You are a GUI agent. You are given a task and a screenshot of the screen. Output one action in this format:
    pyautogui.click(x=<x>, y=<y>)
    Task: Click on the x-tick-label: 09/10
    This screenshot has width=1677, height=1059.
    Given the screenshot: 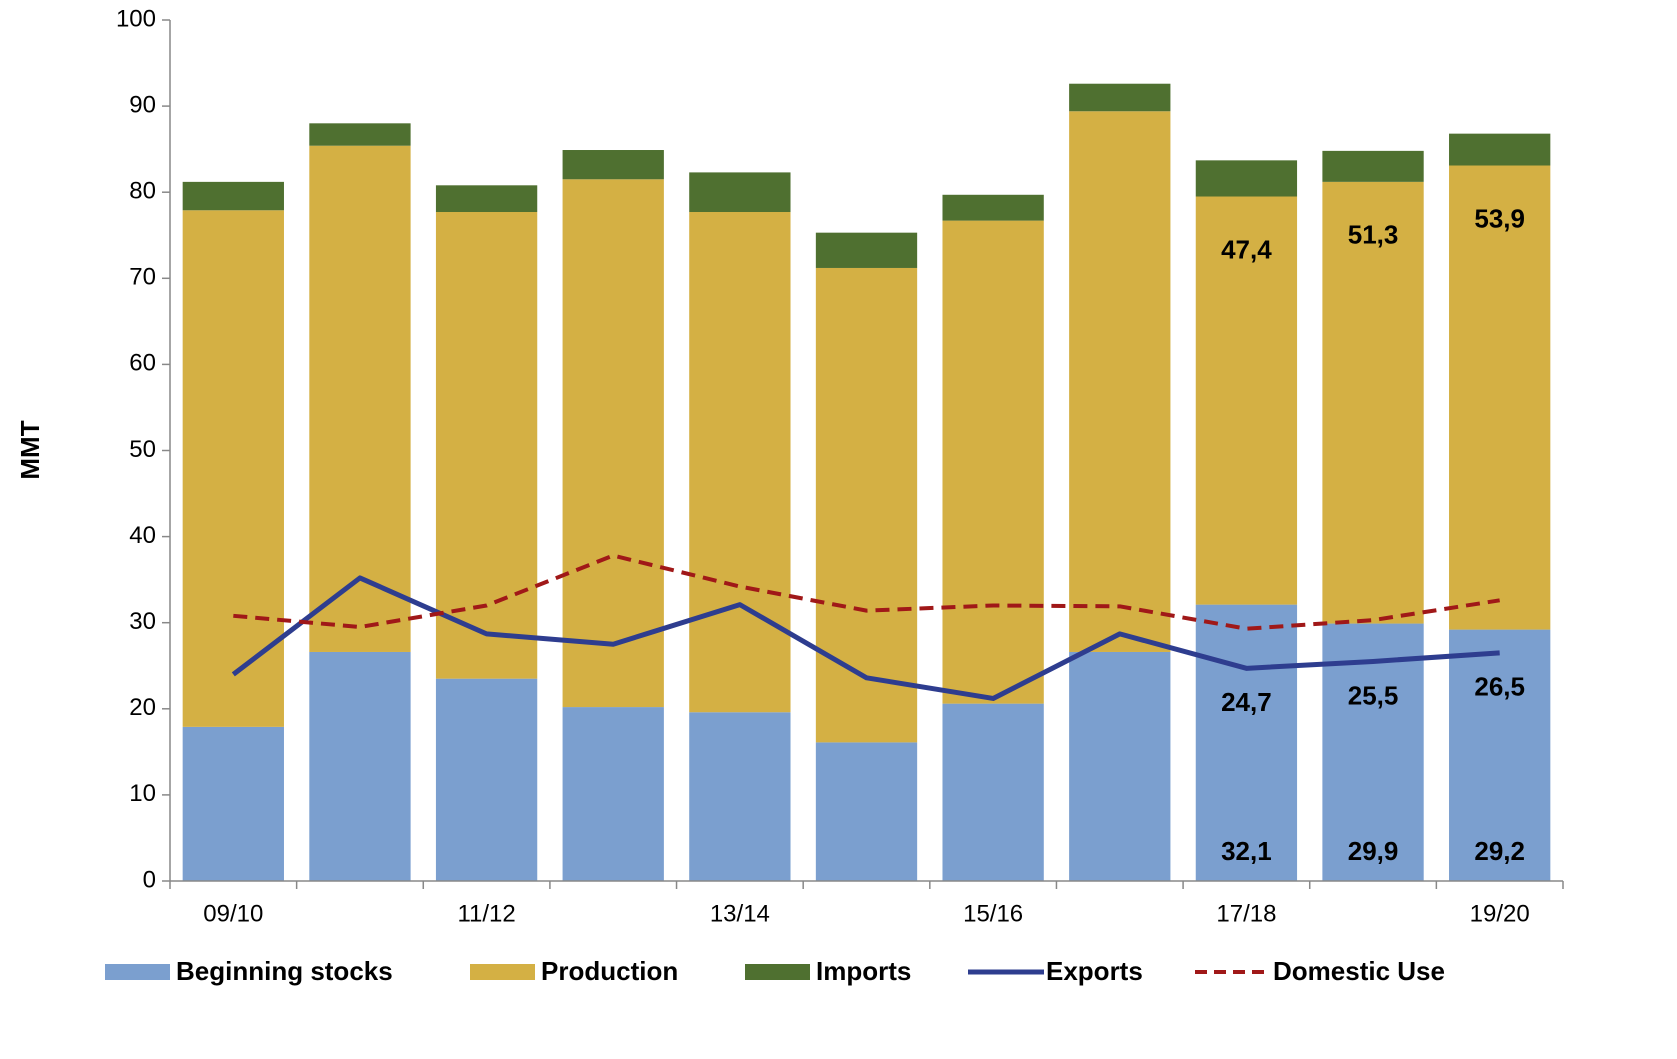 What is the action you would take?
    pyautogui.click(x=233, y=913)
    